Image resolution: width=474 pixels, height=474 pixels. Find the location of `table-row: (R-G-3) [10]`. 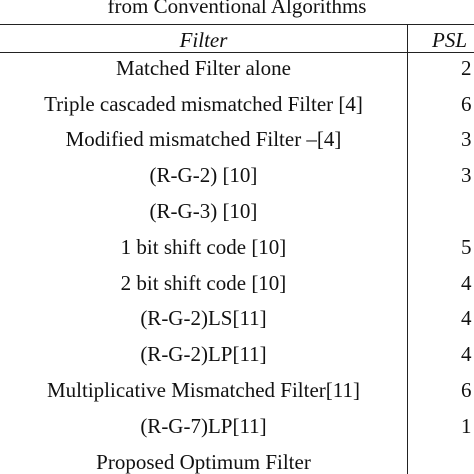

table-row: (R-G-3) [10] is located at coordinates (237, 211).